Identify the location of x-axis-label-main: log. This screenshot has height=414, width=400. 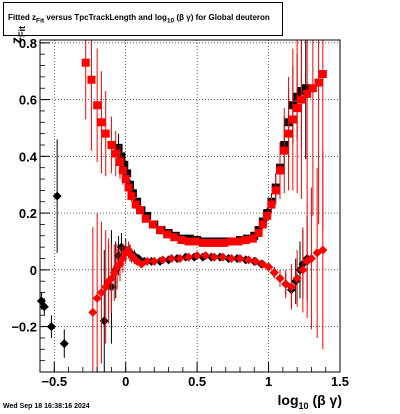
(288, 400).